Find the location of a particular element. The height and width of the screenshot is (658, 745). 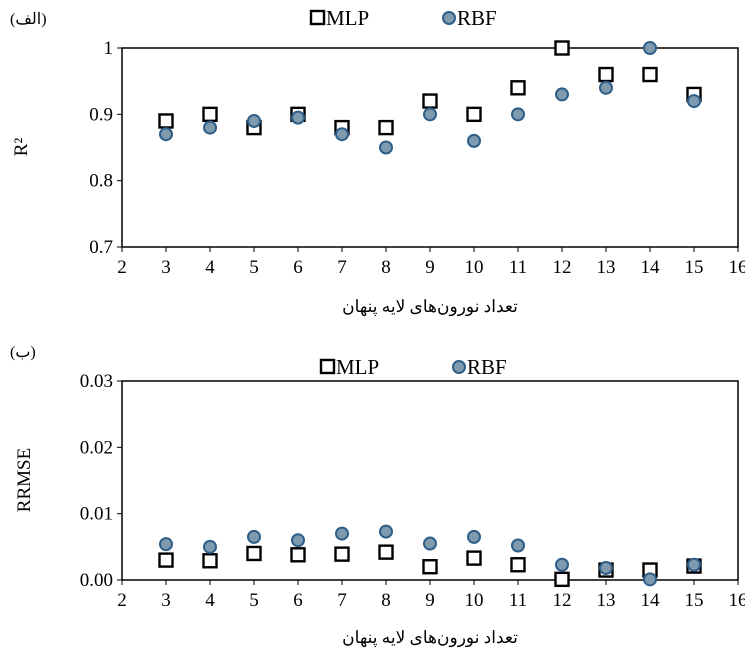

y-tick-label: 0.01 is located at coordinates (96, 514).